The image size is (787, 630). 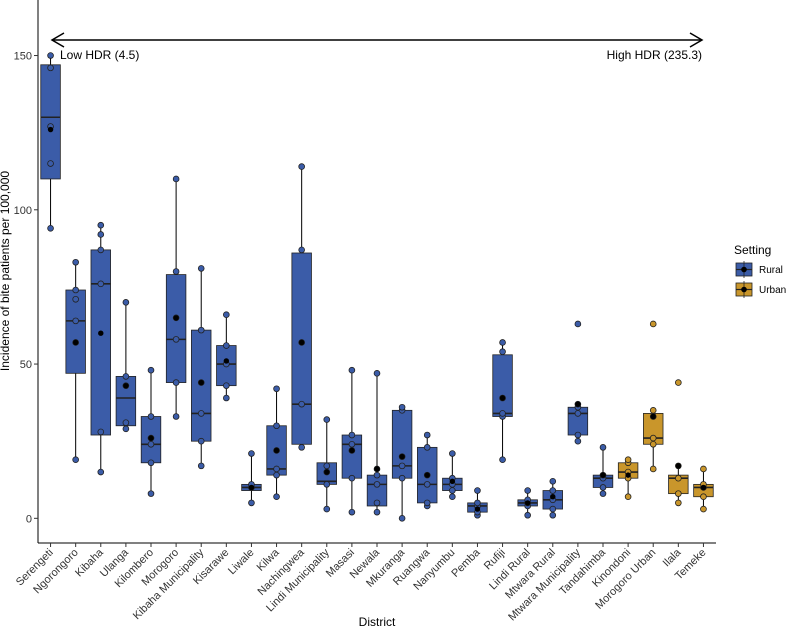 What do you see at coordinates (126, 366) in the screenshot?
I see `box-ulanga` at bounding box center [126, 366].